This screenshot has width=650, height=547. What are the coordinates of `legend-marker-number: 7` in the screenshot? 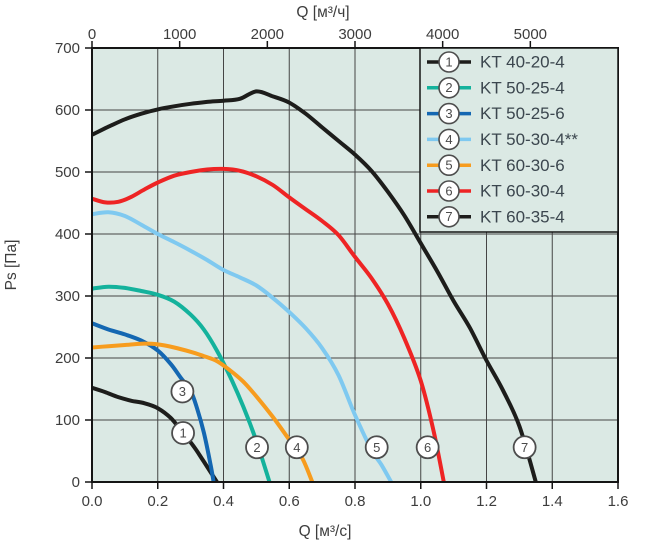 It's located at (448, 216).